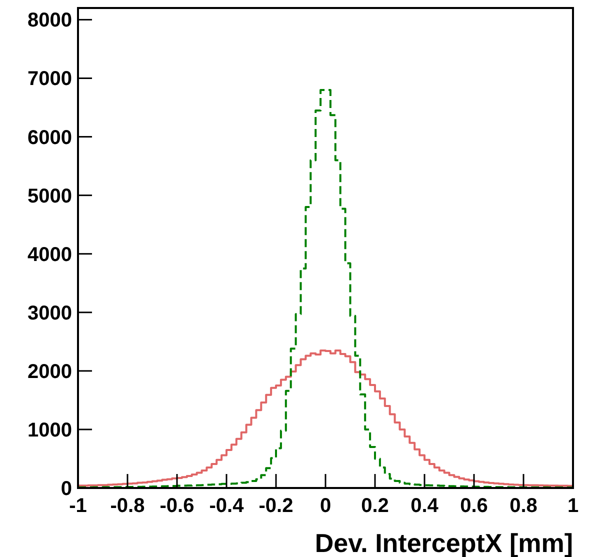  What do you see at coordinates (50, 21) in the screenshot?
I see `y-tick-label: 8000` at bounding box center [50, 21].